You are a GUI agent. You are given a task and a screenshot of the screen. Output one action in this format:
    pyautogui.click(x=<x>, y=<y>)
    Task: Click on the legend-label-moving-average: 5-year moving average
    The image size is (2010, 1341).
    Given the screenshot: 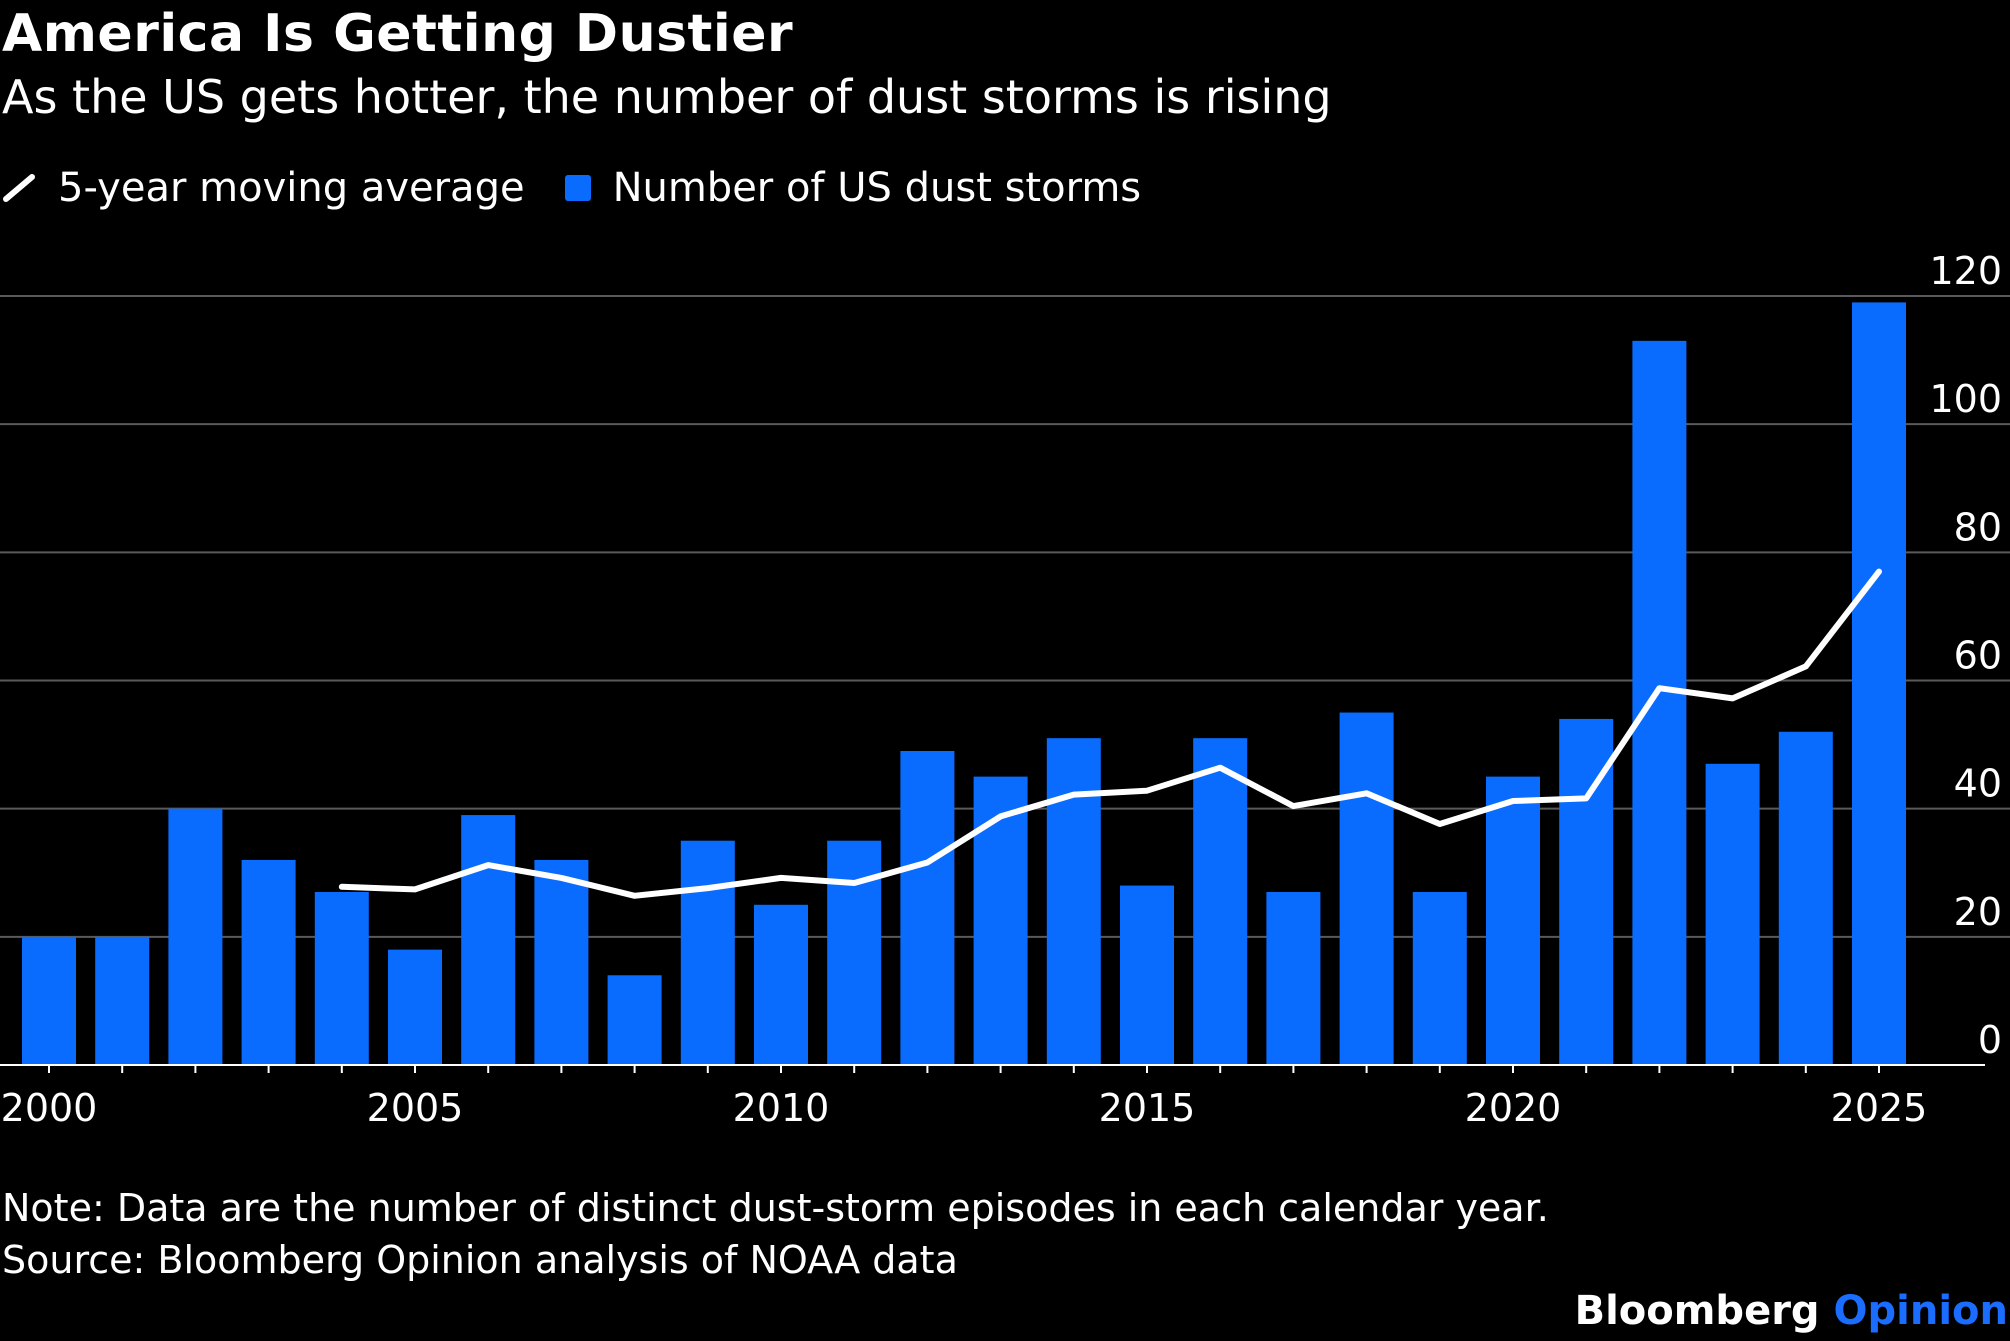 What is the action you would take?
    pyautogui.click(x=291, y=188)
    